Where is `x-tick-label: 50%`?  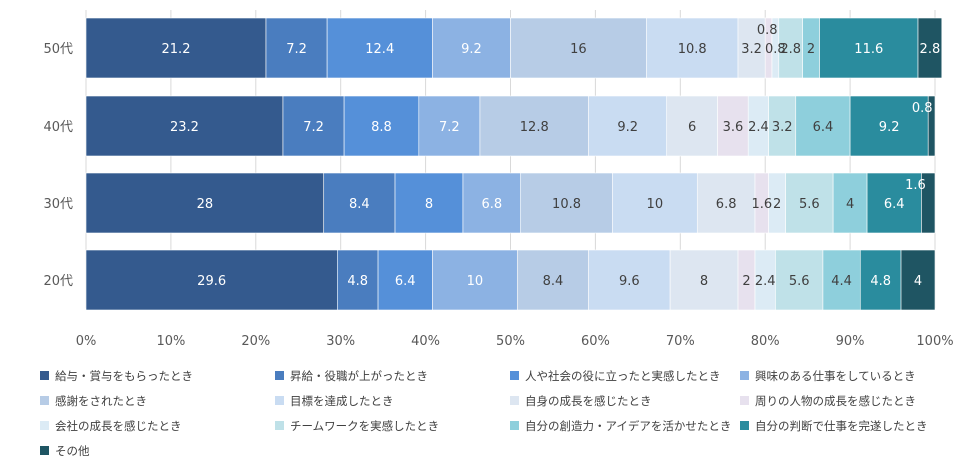
x-tick-label: 50% is located at coordinates (510, 341).